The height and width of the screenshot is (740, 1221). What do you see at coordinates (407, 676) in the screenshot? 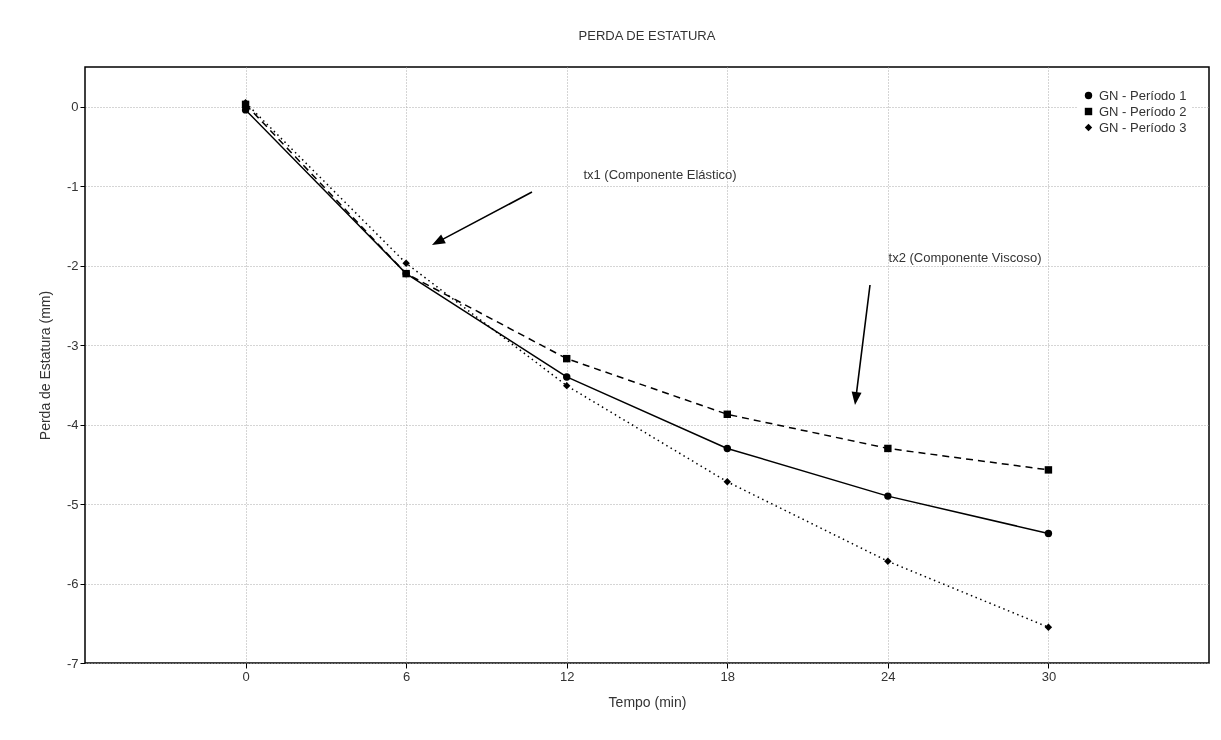
I see `x-tick-label: 6` at bounding box center [407, 676].